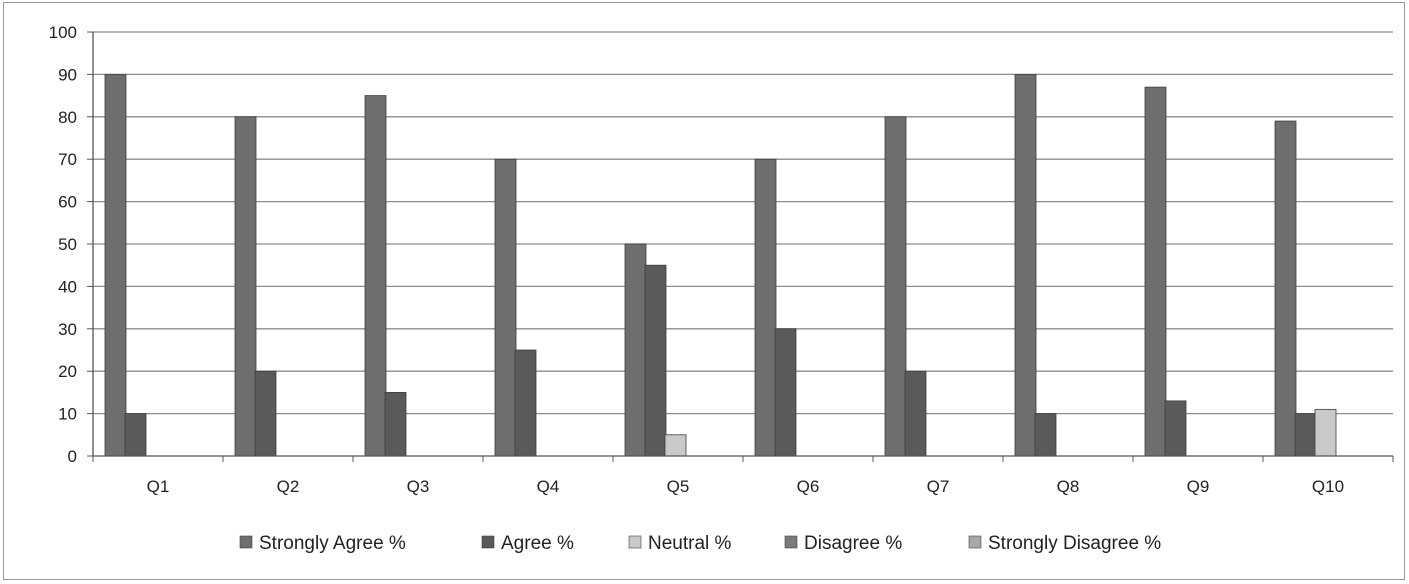 Image resolution: width=1409 pixels, height=584 pixels. I want to click on x-tick-label: Q10, so click(1328, 486).